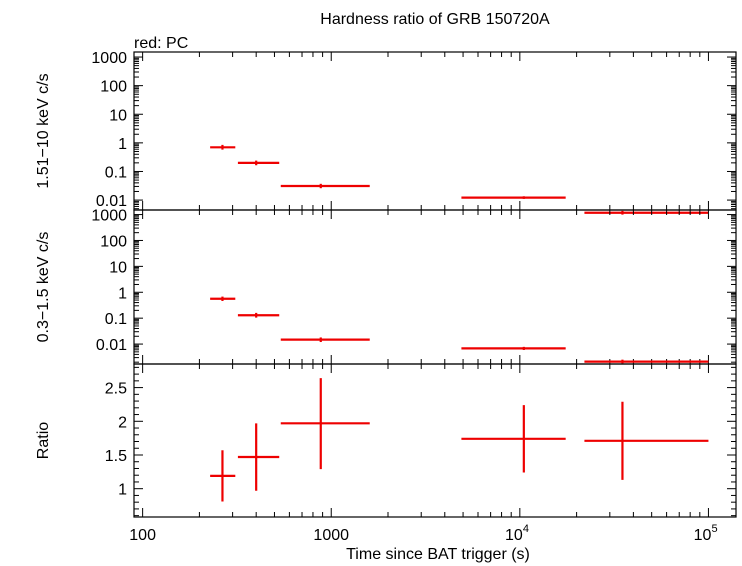 This screenshot has height=566, width=742. I want to click on chart-title: Hardness ratio of GRB 150720A, so click(435, 19).